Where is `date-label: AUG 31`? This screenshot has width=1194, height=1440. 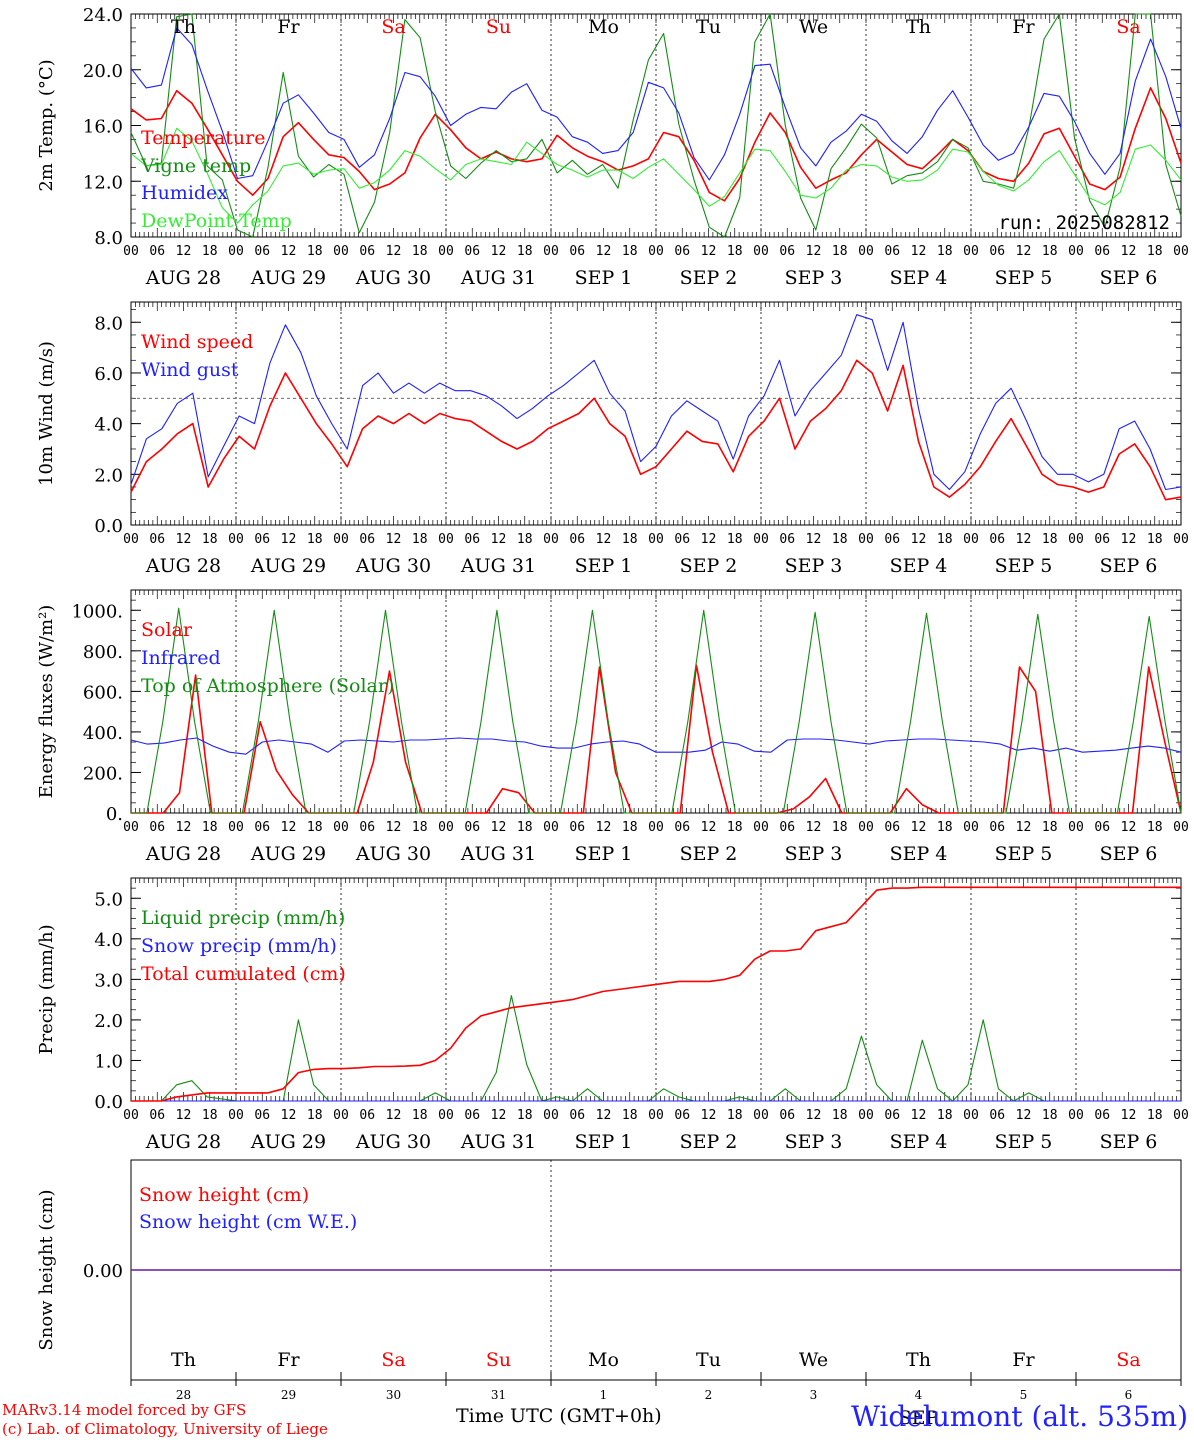 date-label: AUG 31 is located at coordinates (498, 278).